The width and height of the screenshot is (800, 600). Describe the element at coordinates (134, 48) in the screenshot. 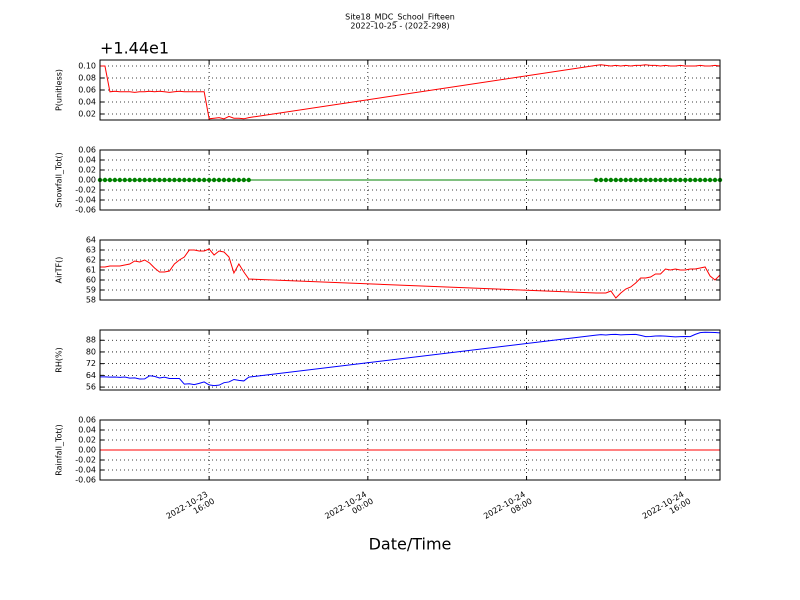

I see `offset-text: +1.44e1` at that location.